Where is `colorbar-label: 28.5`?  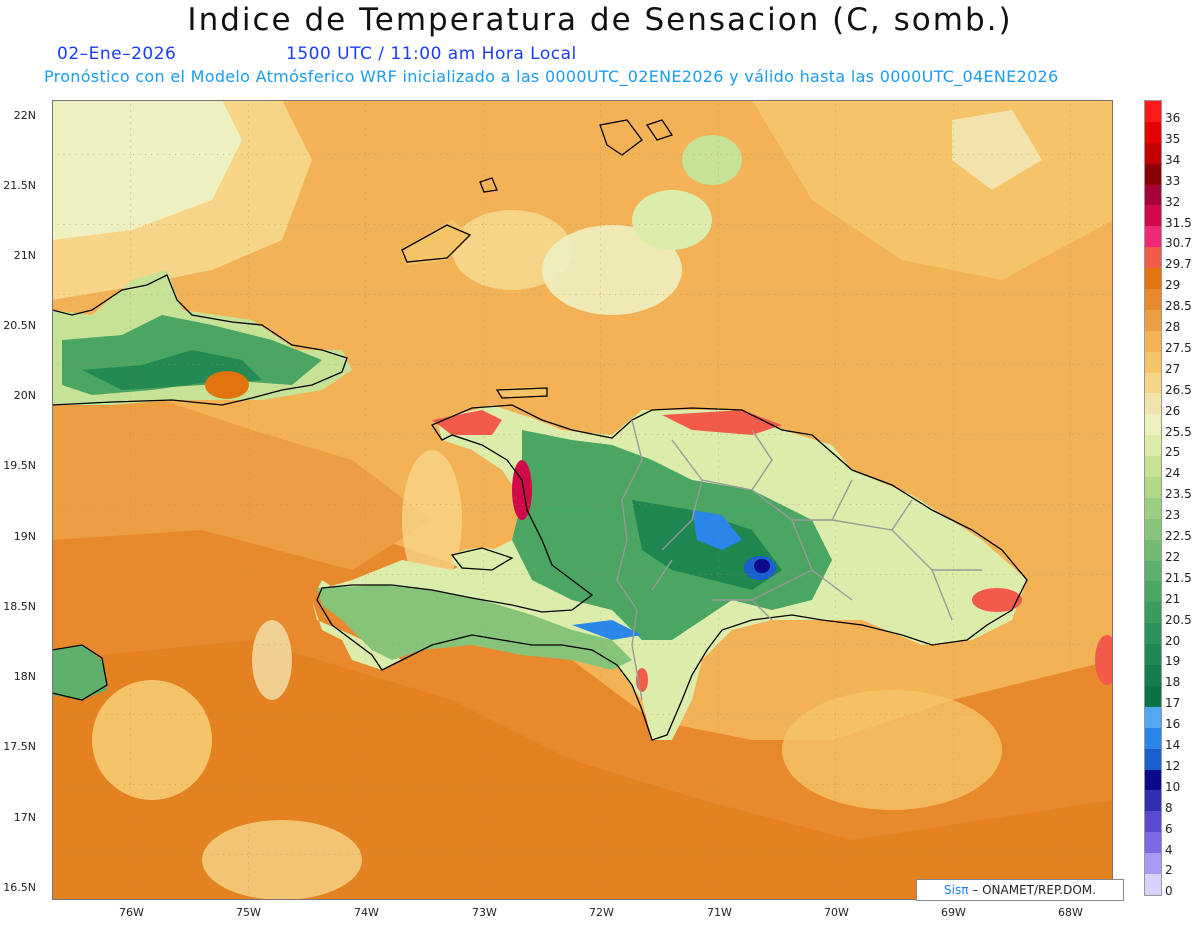 colorbar-label: 28.5 is located at coordinates (1178, 306).